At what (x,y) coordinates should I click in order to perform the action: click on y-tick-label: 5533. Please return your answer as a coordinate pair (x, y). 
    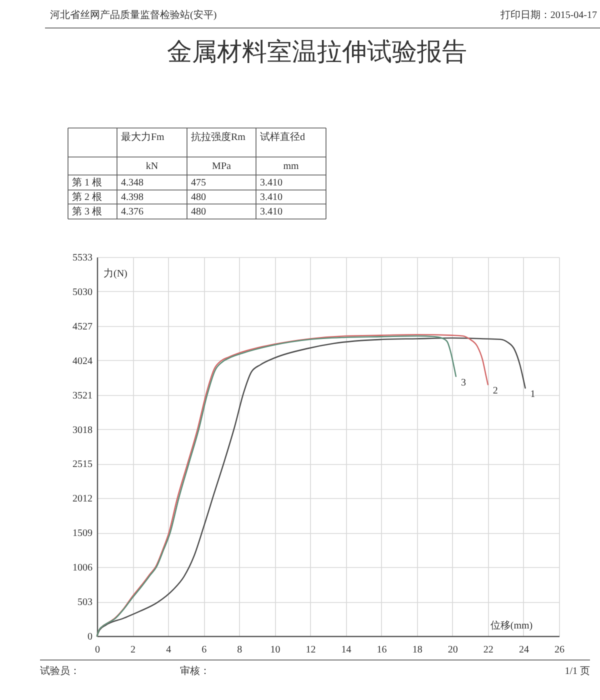
    Looking at the image, I should click on (82, 258).